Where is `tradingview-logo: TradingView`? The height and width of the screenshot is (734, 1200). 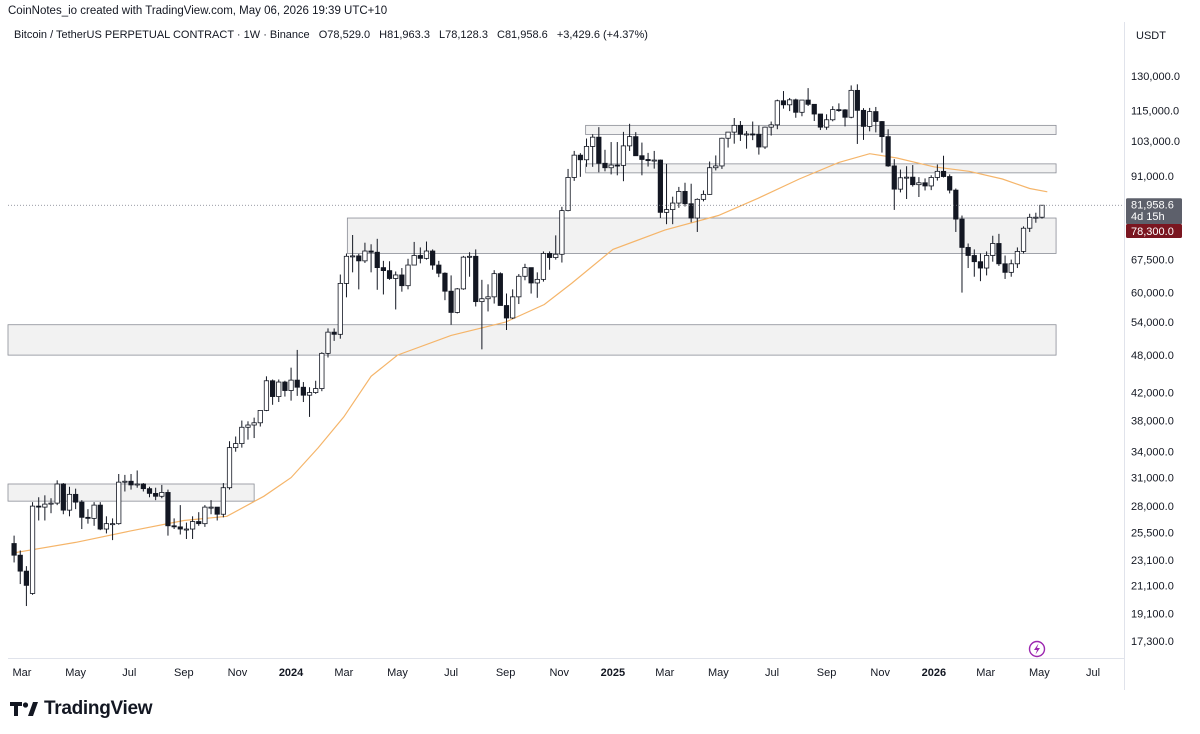 tradingview-logo: TradingView is located at coordinates (81, 709).